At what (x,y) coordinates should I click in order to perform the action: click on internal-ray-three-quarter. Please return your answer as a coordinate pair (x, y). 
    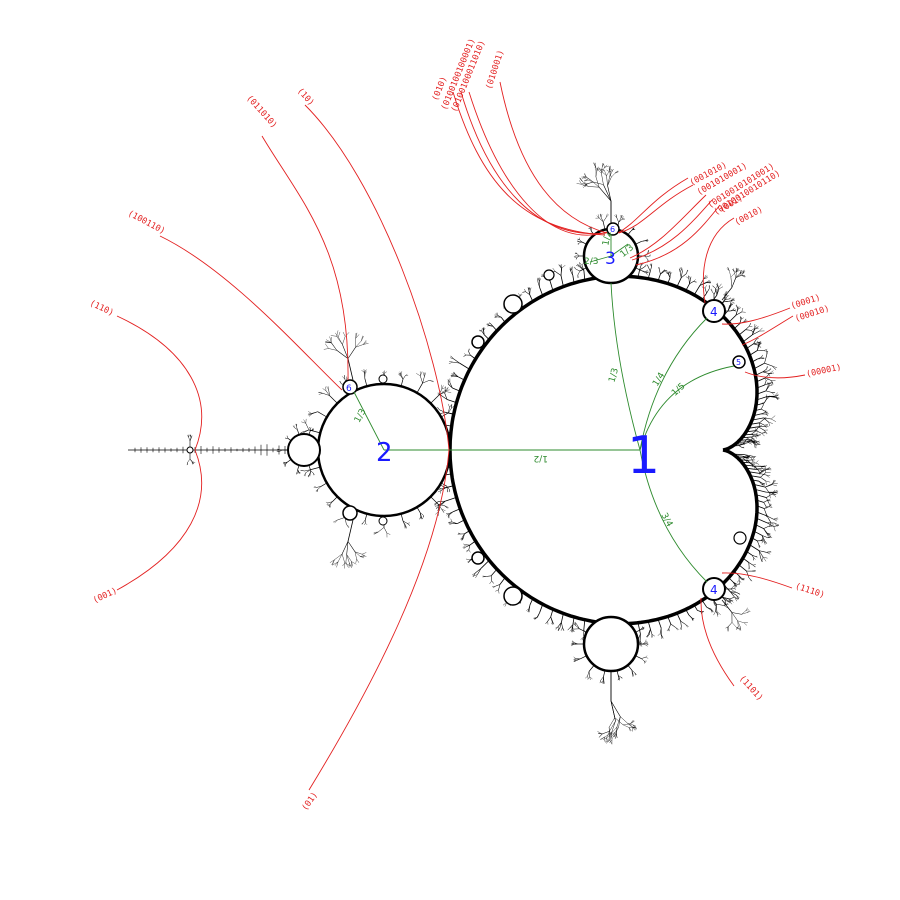
    Looking at the image, I should click on (673, 516).